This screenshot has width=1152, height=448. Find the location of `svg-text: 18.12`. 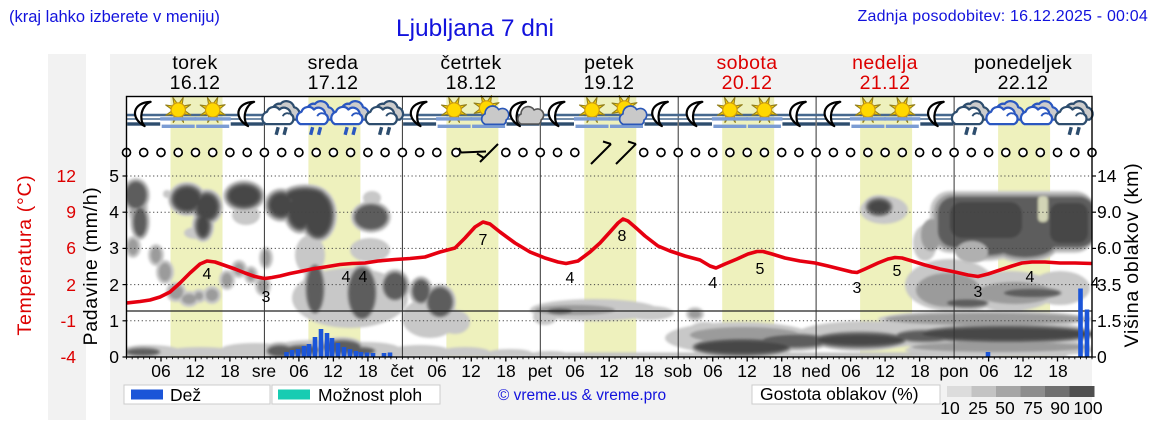

svg-text: 18.12 is located at coordinates (471, 83).